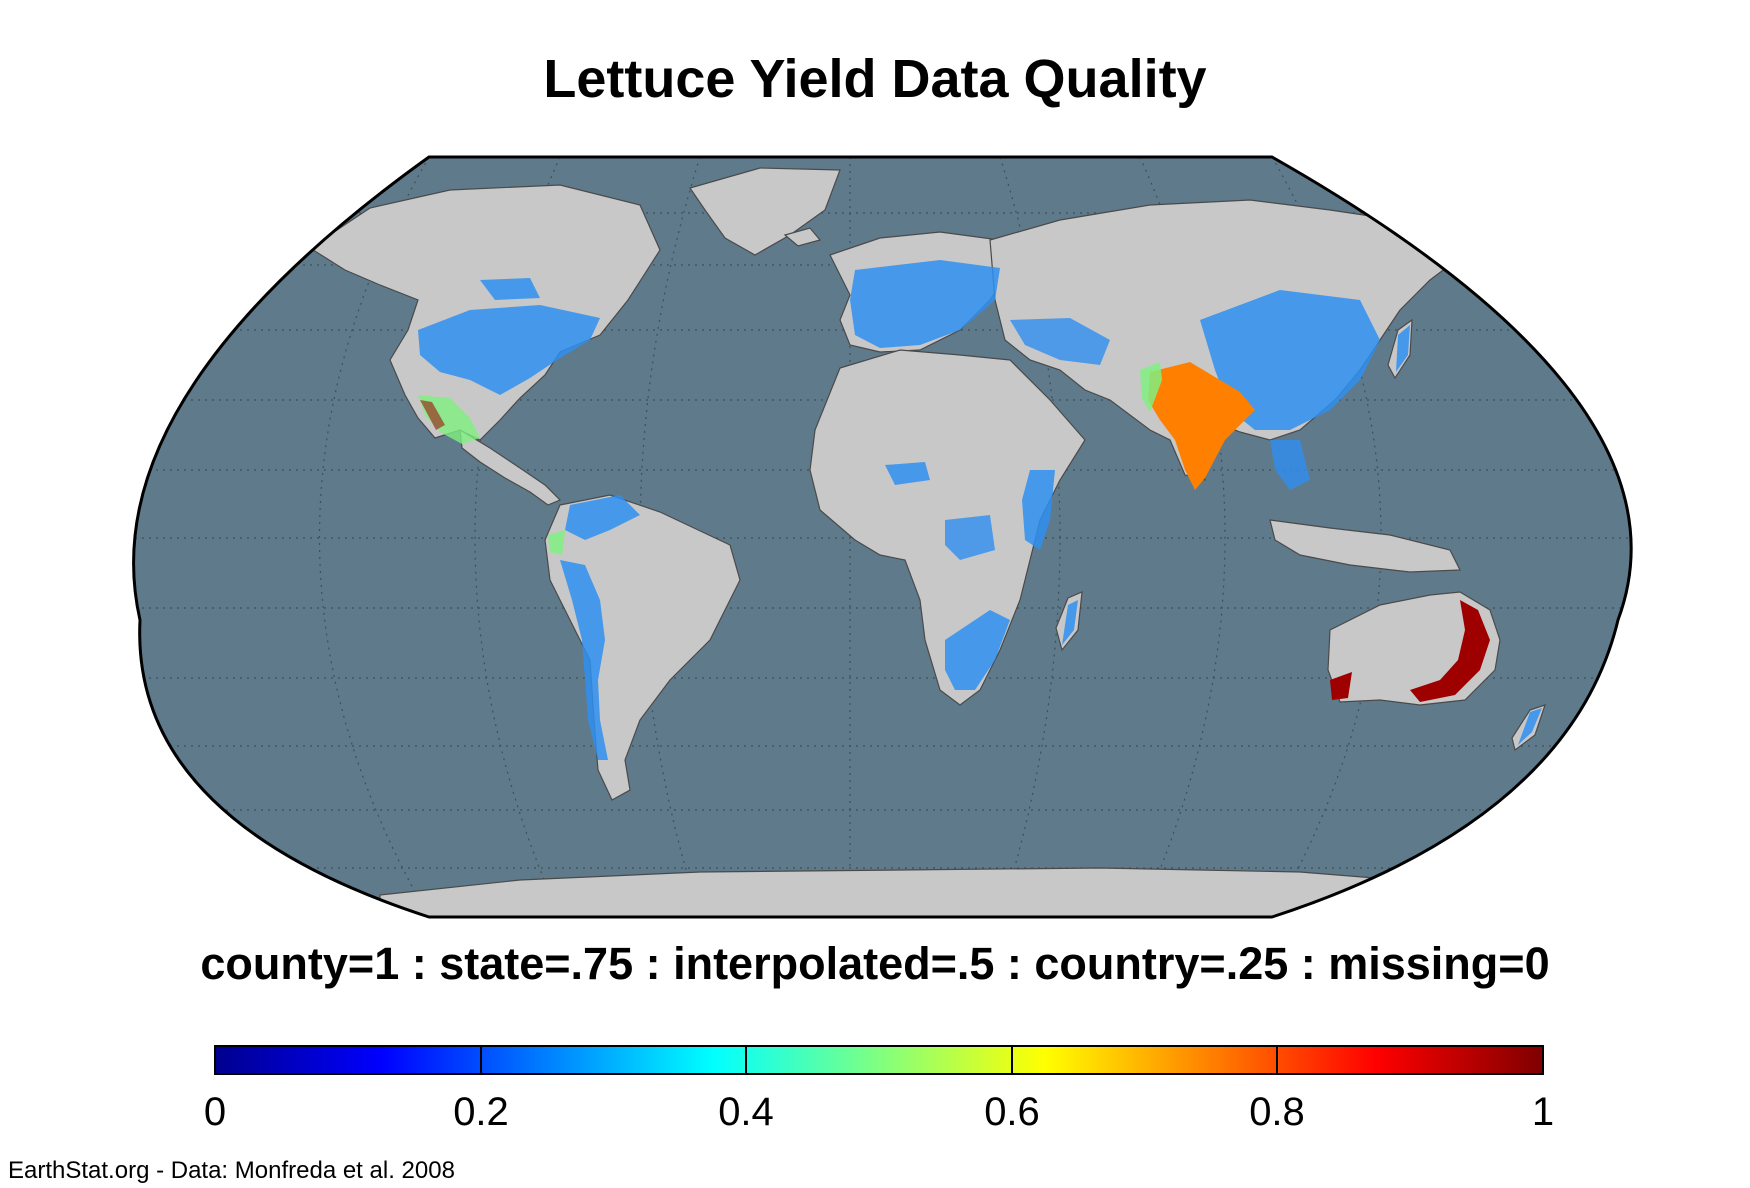 This screenshot has width=1750, height=1188. What do you see at coordinates (879, 1060) in the screenshot?
I see `colorbar` at bounding box center [879, 1060].